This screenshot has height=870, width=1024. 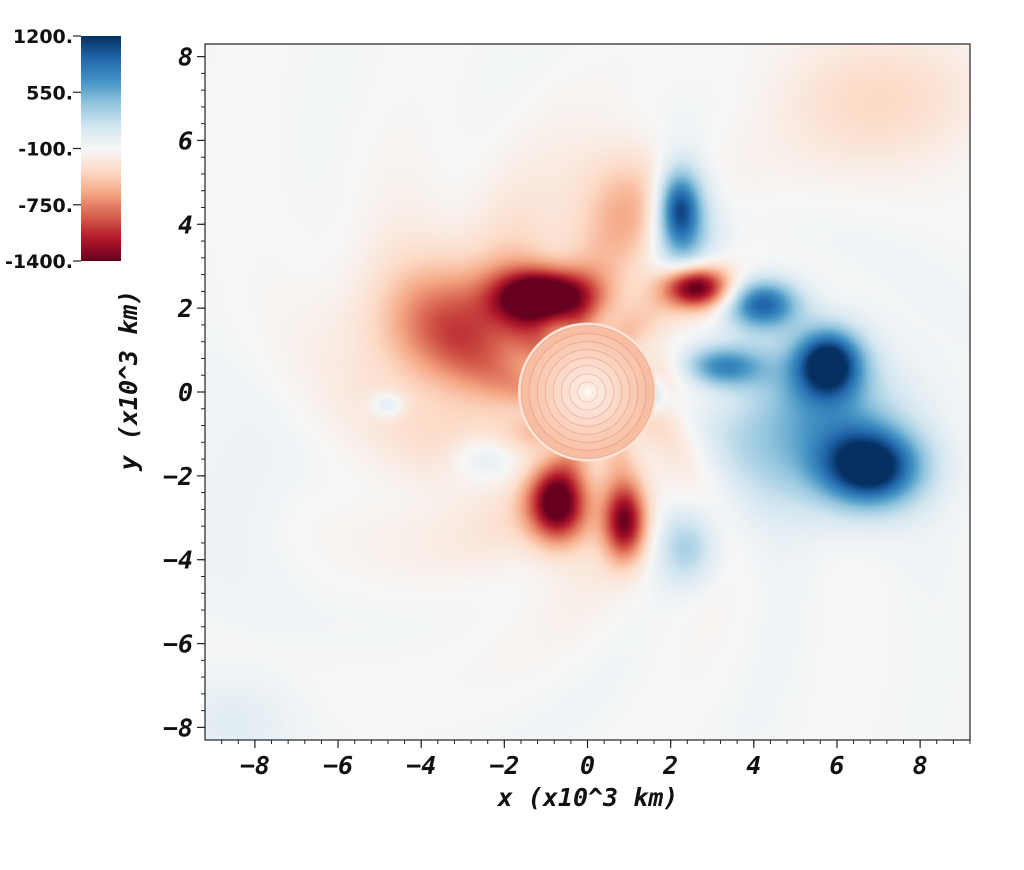 What do you see at coordinates (588, 797) in the screenshot?
I see `x-axis-title: x (x10^3 km)` at bounding box center [588, 797].